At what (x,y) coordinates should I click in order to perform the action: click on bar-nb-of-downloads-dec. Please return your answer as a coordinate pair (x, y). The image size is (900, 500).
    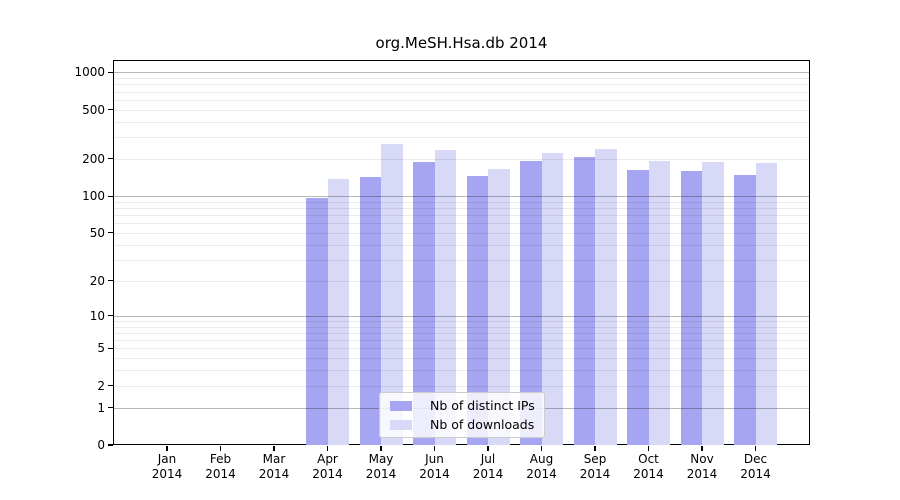
    Looking at the image, I should click on (766, 303).